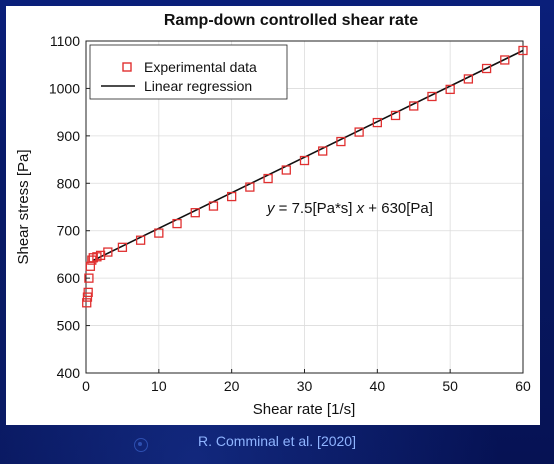  What do you see at coordinates (23, 206) in the screenshot?
I see `y-axis-label: Shear stress [Pa]` at bounding box center [23, 206].